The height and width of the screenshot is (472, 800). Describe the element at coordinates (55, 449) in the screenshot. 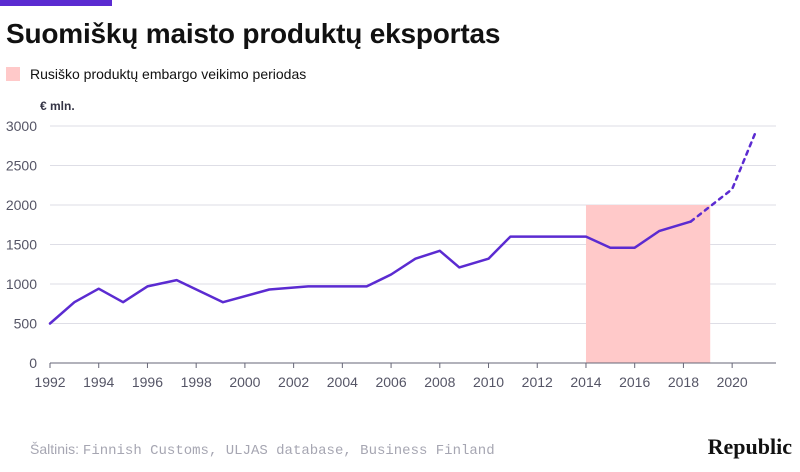

I see `source-prefix: Šaltinis:` at that location.